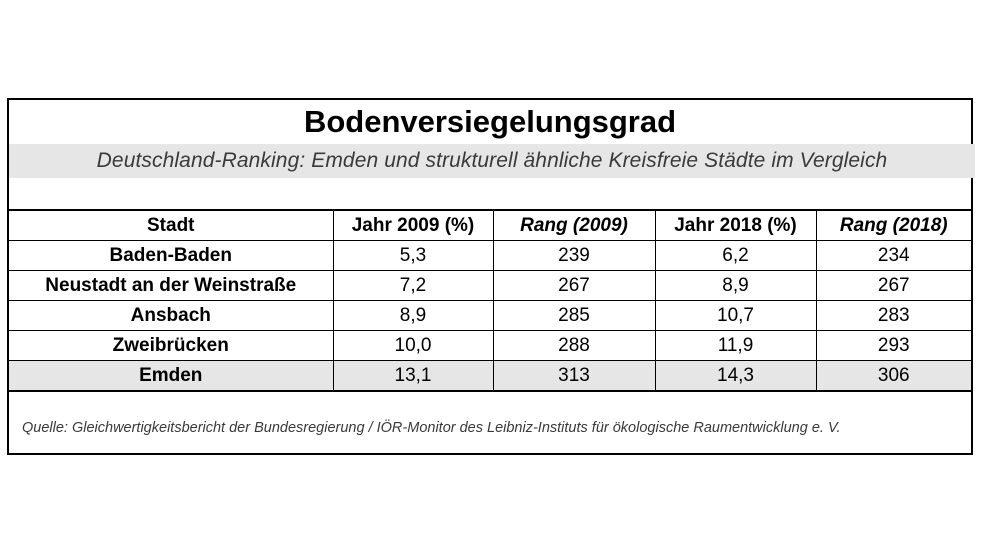  Describe the element at coordinates (893, 376) in the screenshot. I see `rank-2018-cell: 306` at that location.